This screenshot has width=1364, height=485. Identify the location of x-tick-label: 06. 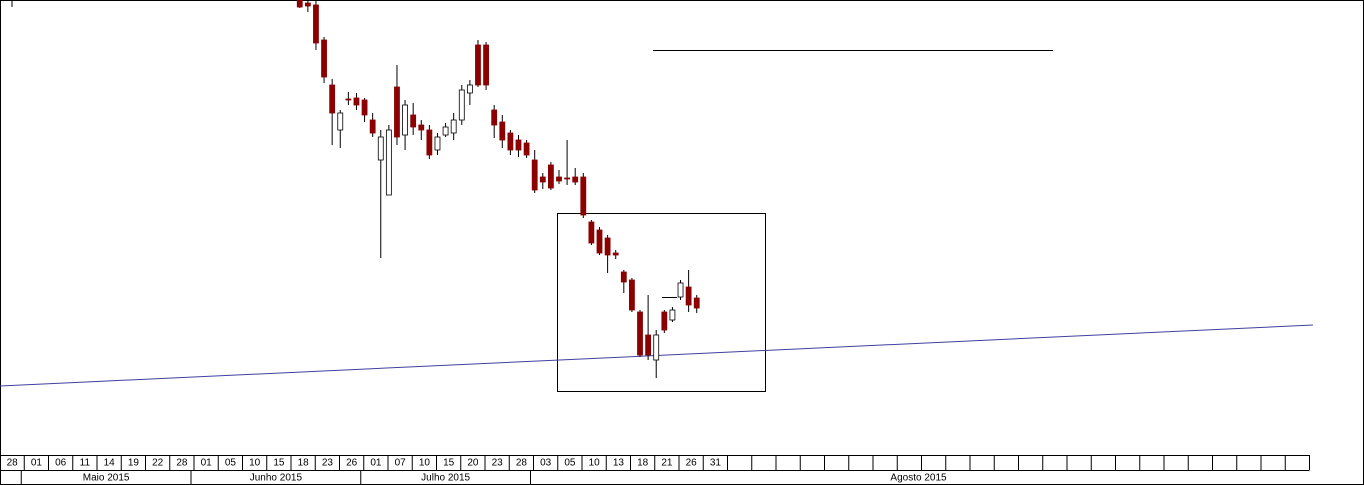
(61, 463).